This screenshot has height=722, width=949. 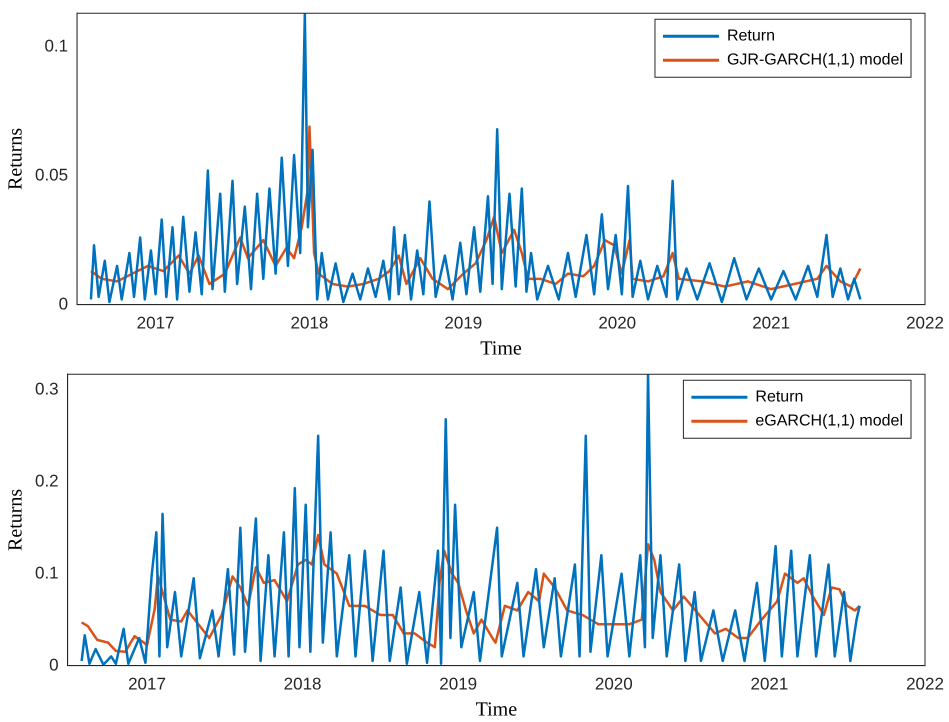 What do you see at coordinates (51, 174) in the screenshot?
I see `y-tick-label: 0.05` at bounding box center [51, 174].